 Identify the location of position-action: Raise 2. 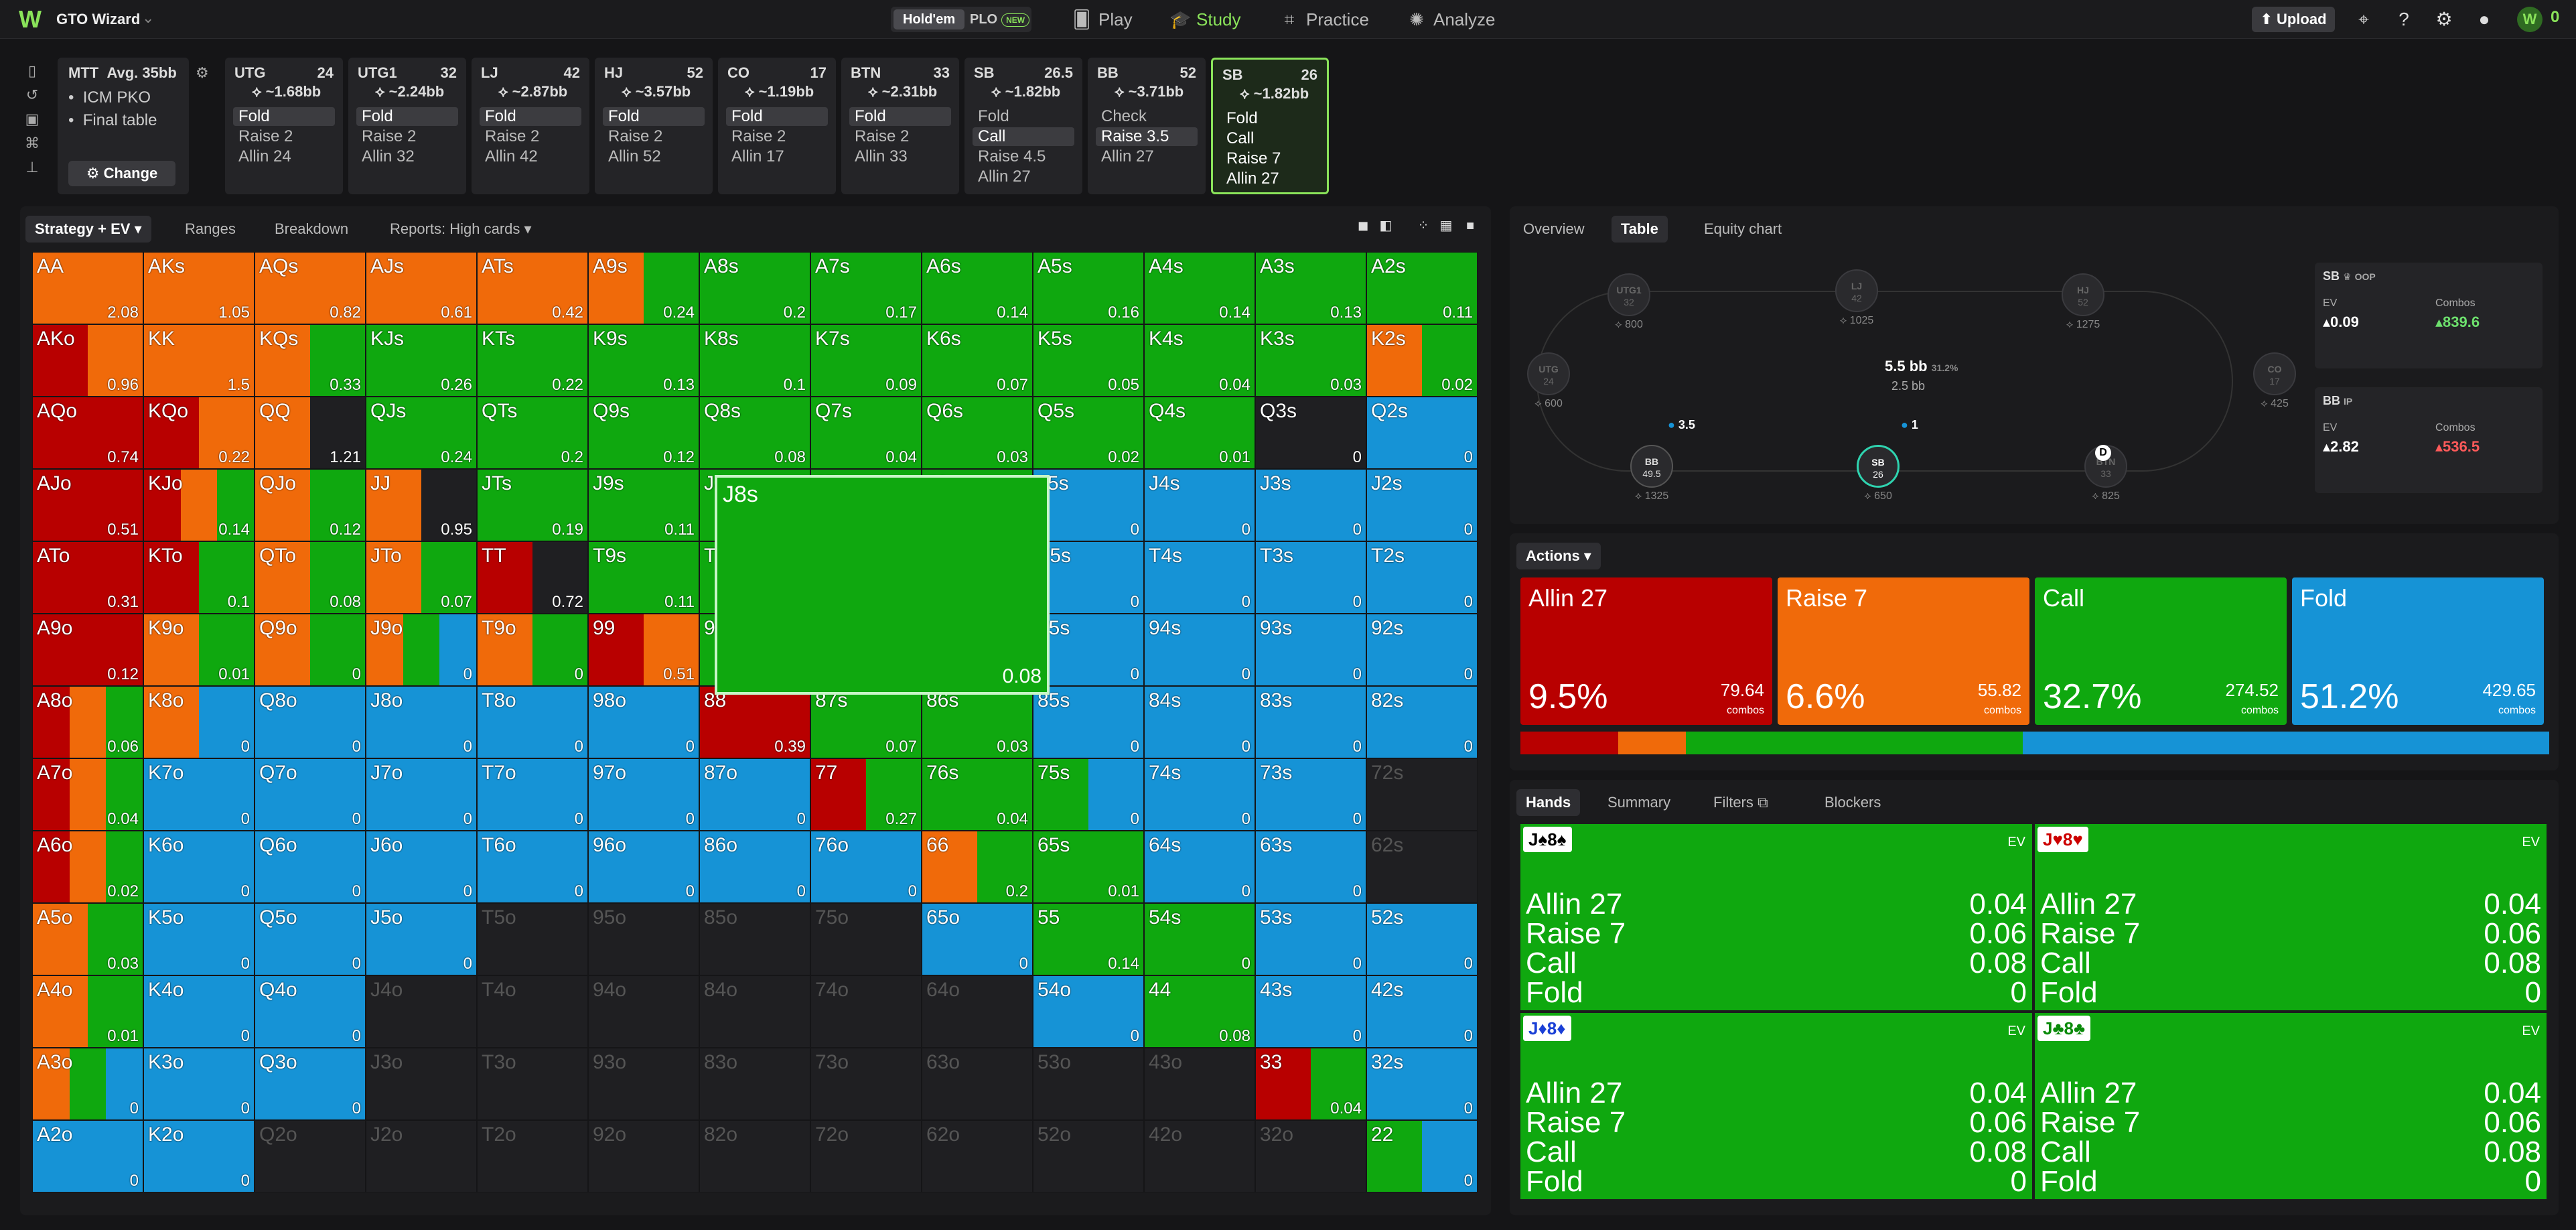
(635, 136).